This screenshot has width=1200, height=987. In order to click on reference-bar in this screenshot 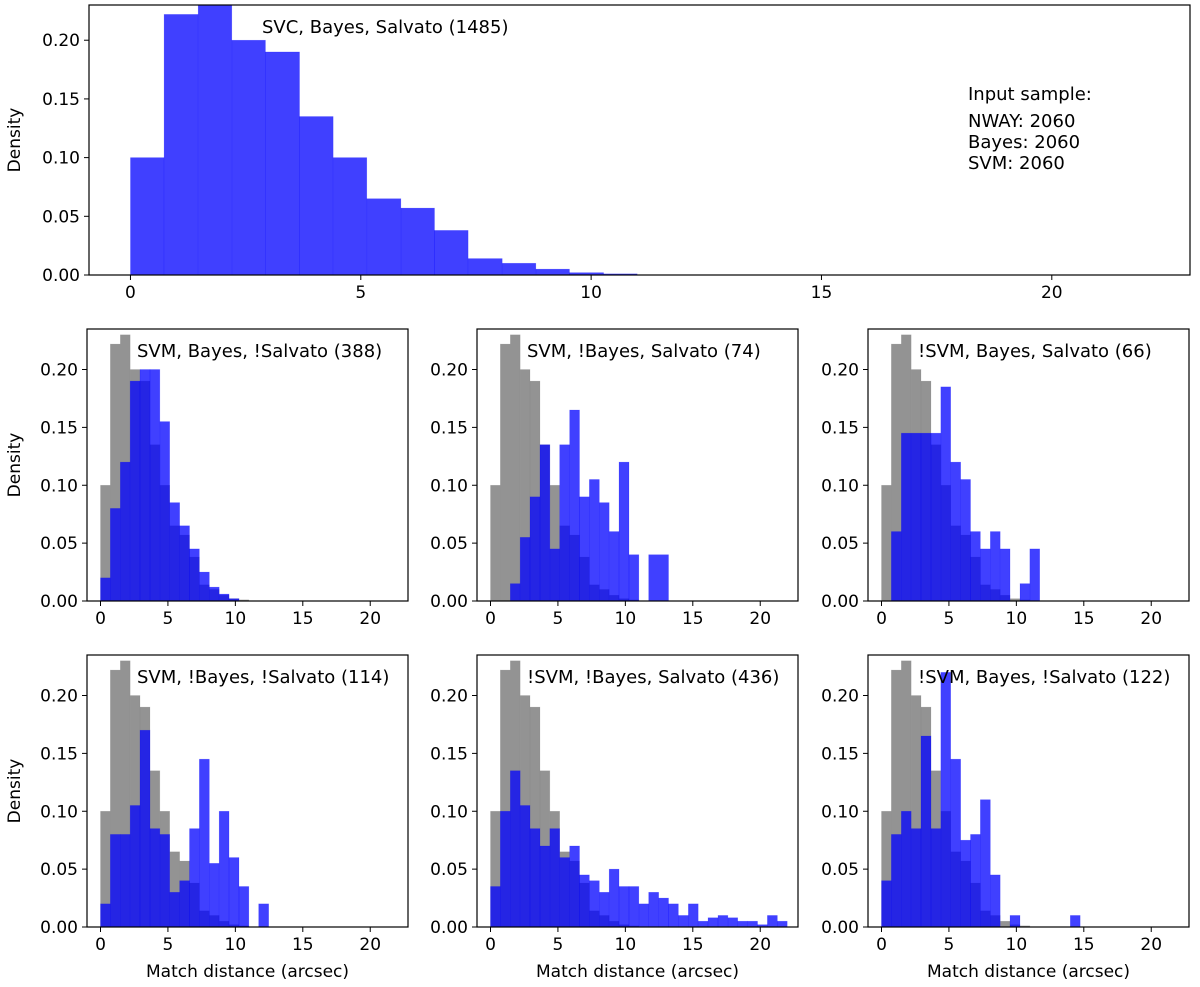, I will do `click(1005, 924)`.